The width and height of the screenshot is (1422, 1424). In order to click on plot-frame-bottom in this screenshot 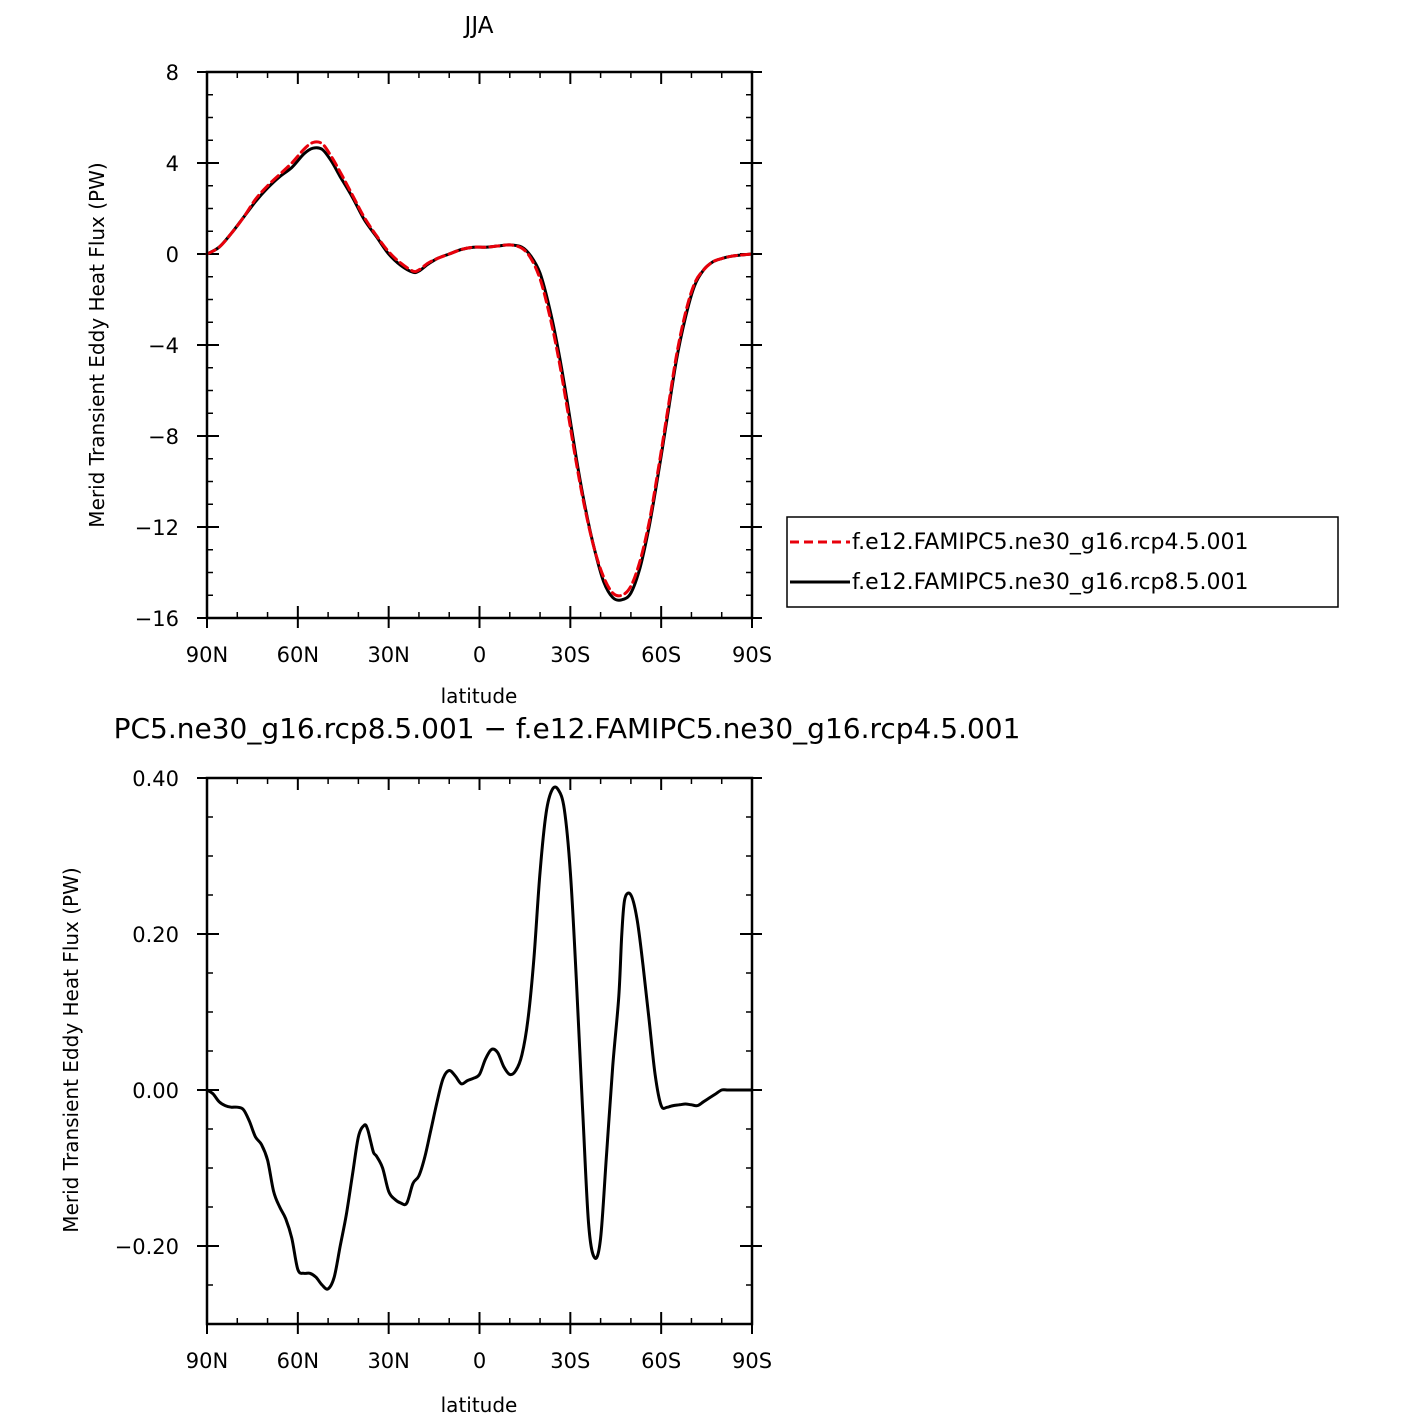, I will do `click(479, 1051)`.